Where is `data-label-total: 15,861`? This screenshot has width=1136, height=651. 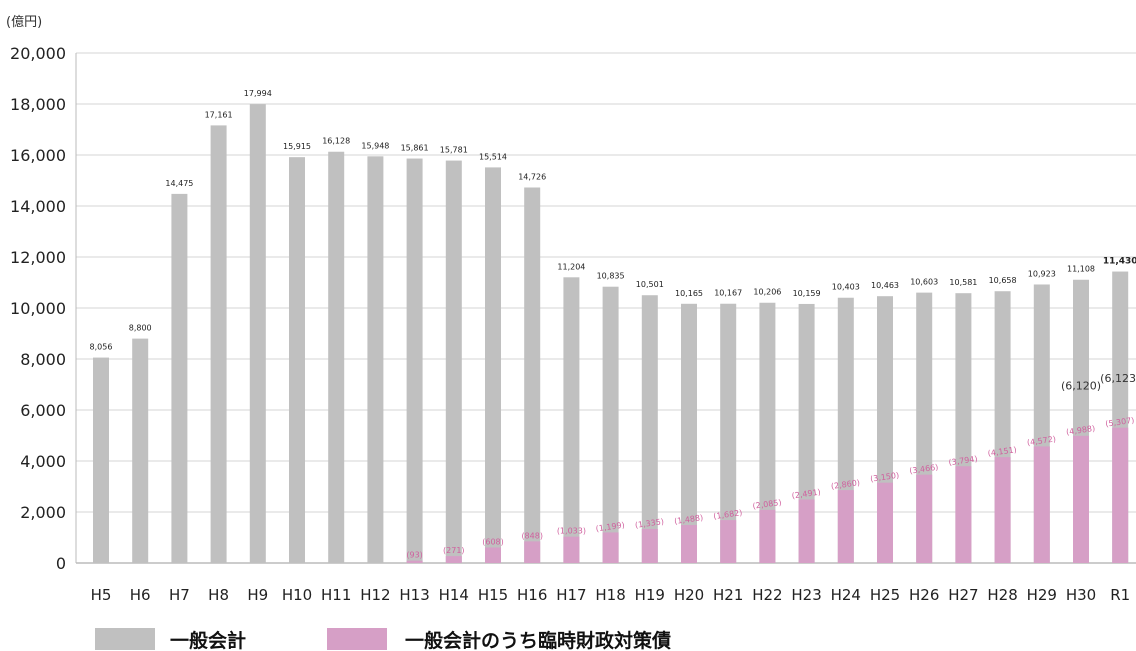
data-label-total: 15,861 is located at coordinates (415, 148).